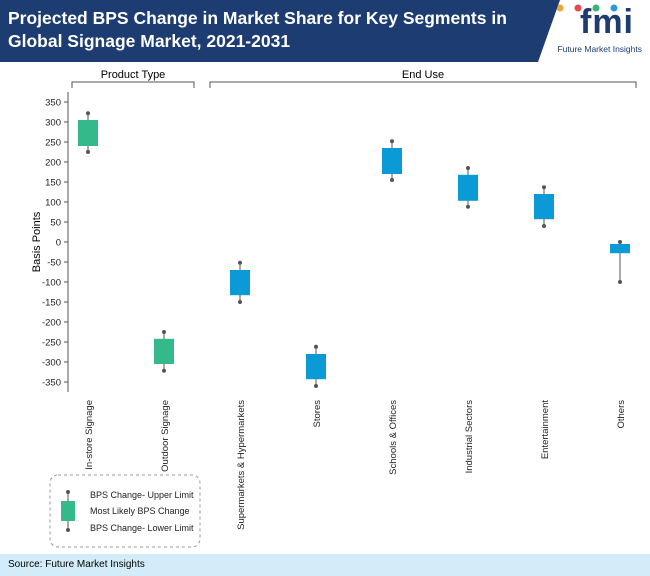 The width and height of the screenshot is (650, 576). Describe the element at coordinates (58, 243) in the screenshot. I see `y-tick-label: 0` at that location.